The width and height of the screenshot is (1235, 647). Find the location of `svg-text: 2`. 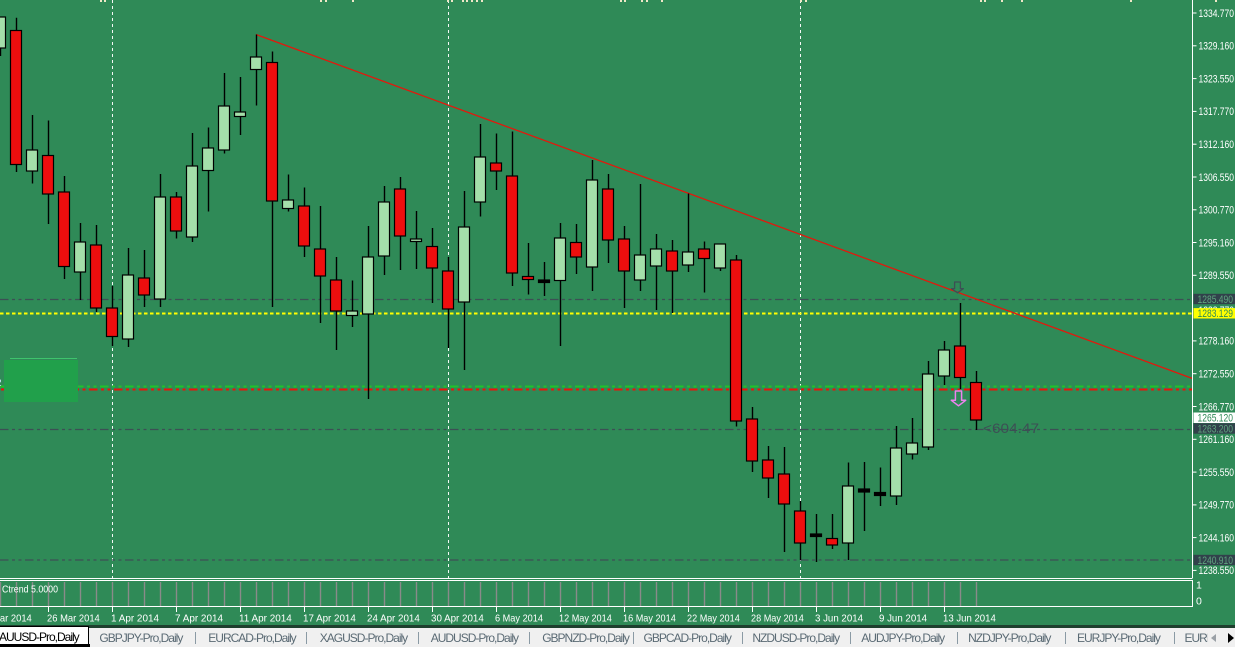

svg-text: 2 is located at coordinates (1, 383).